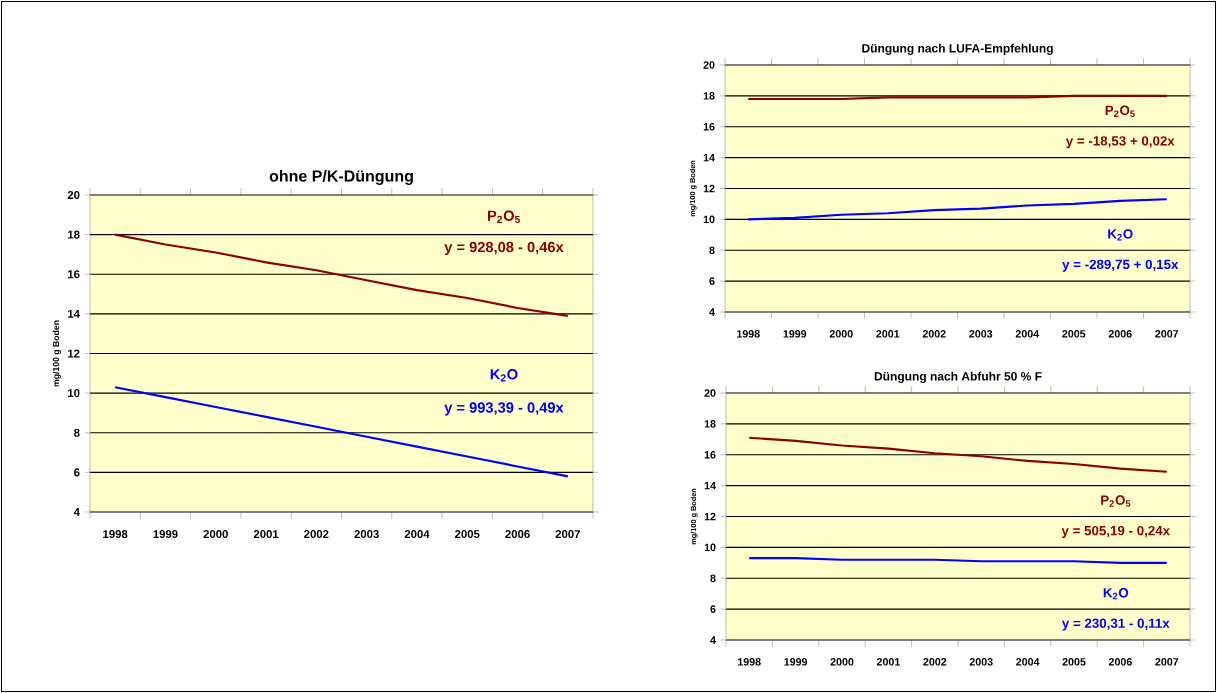  I want to click on y-axis-title: mg/100 g Boden, so click(56, 353).